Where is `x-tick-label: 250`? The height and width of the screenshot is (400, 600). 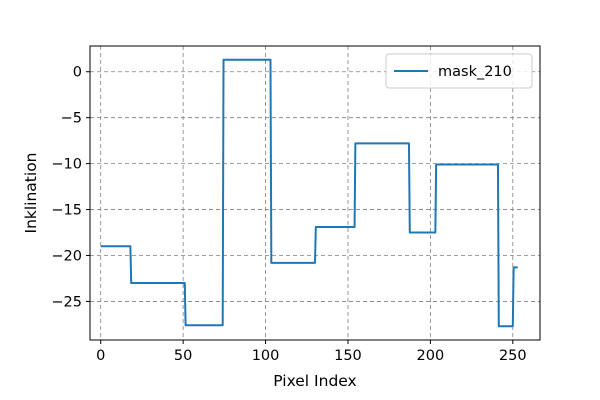 x-tick-label: 250 is located at coordinates (513, 356).